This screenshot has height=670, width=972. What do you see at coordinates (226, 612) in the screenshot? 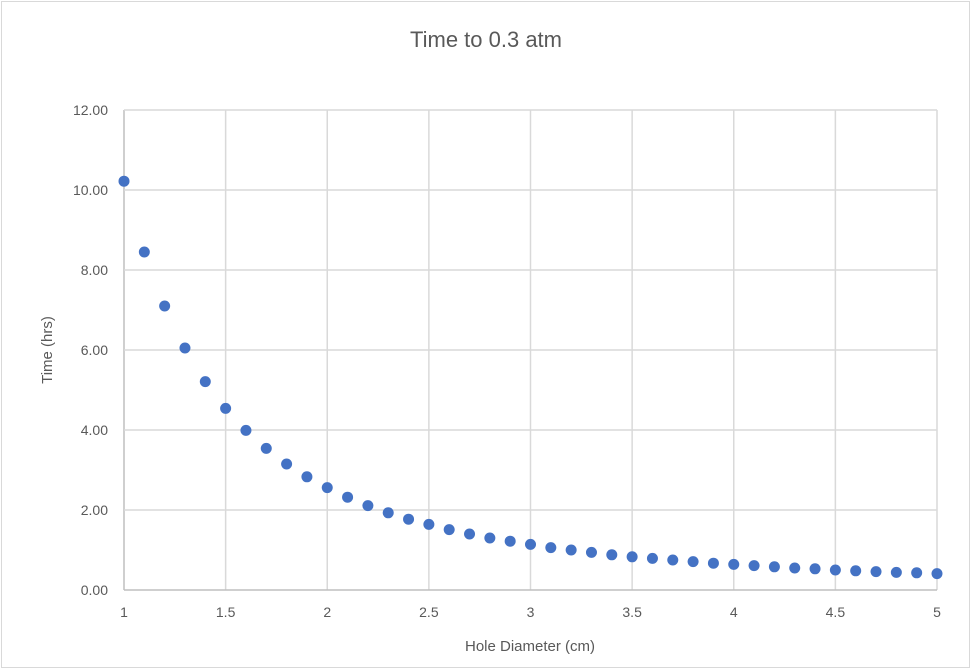
I see `x-tick-label: 1.5` at bounding box center [226, 612].